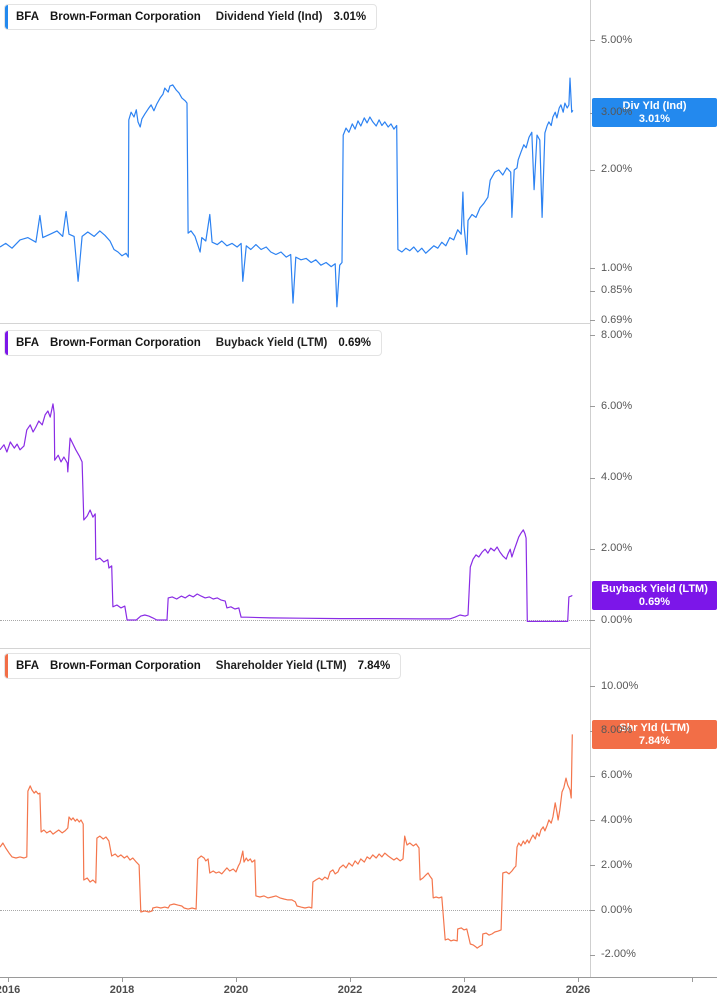 This screenshot has height=1005, width=717. I want to click on dividend-yield-badge: Div Yld (Ind) 3.01%, so click(654, 112).